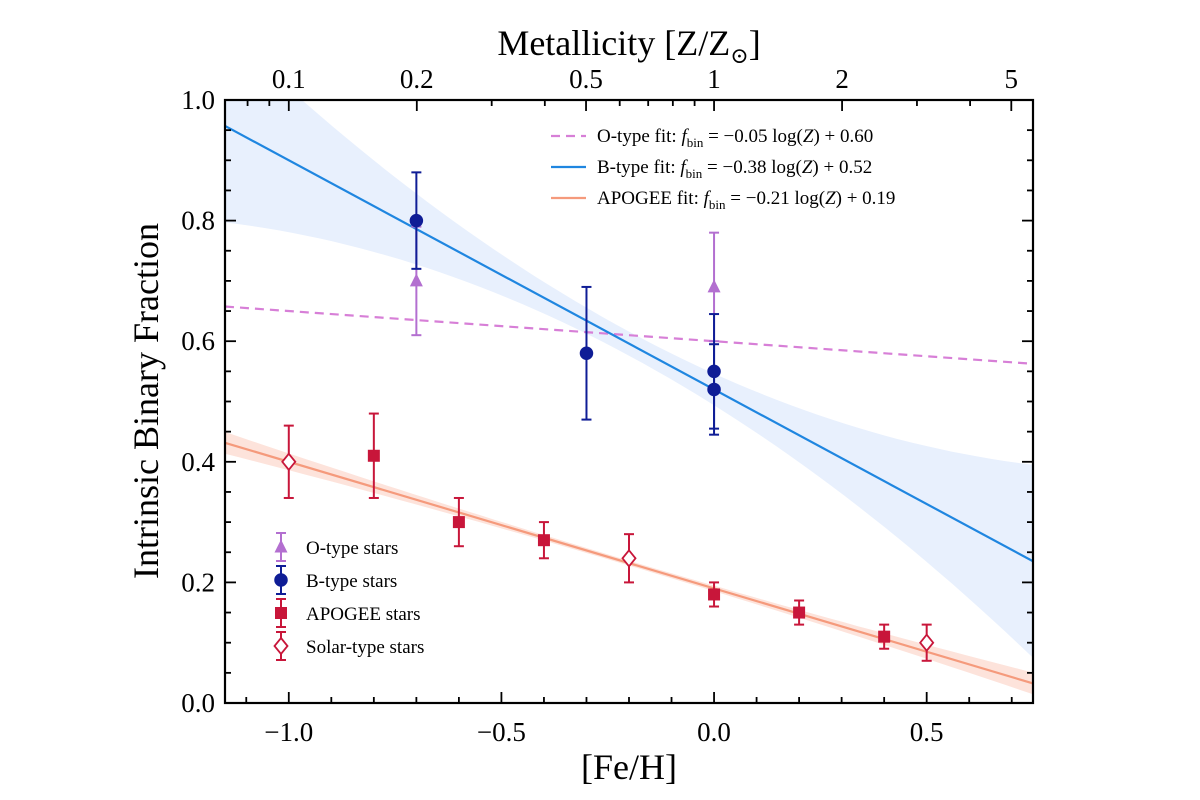  Describe the element at coordinates (198, 462) in the screenshot. I see `y-tick-label: 0.4` at that location.